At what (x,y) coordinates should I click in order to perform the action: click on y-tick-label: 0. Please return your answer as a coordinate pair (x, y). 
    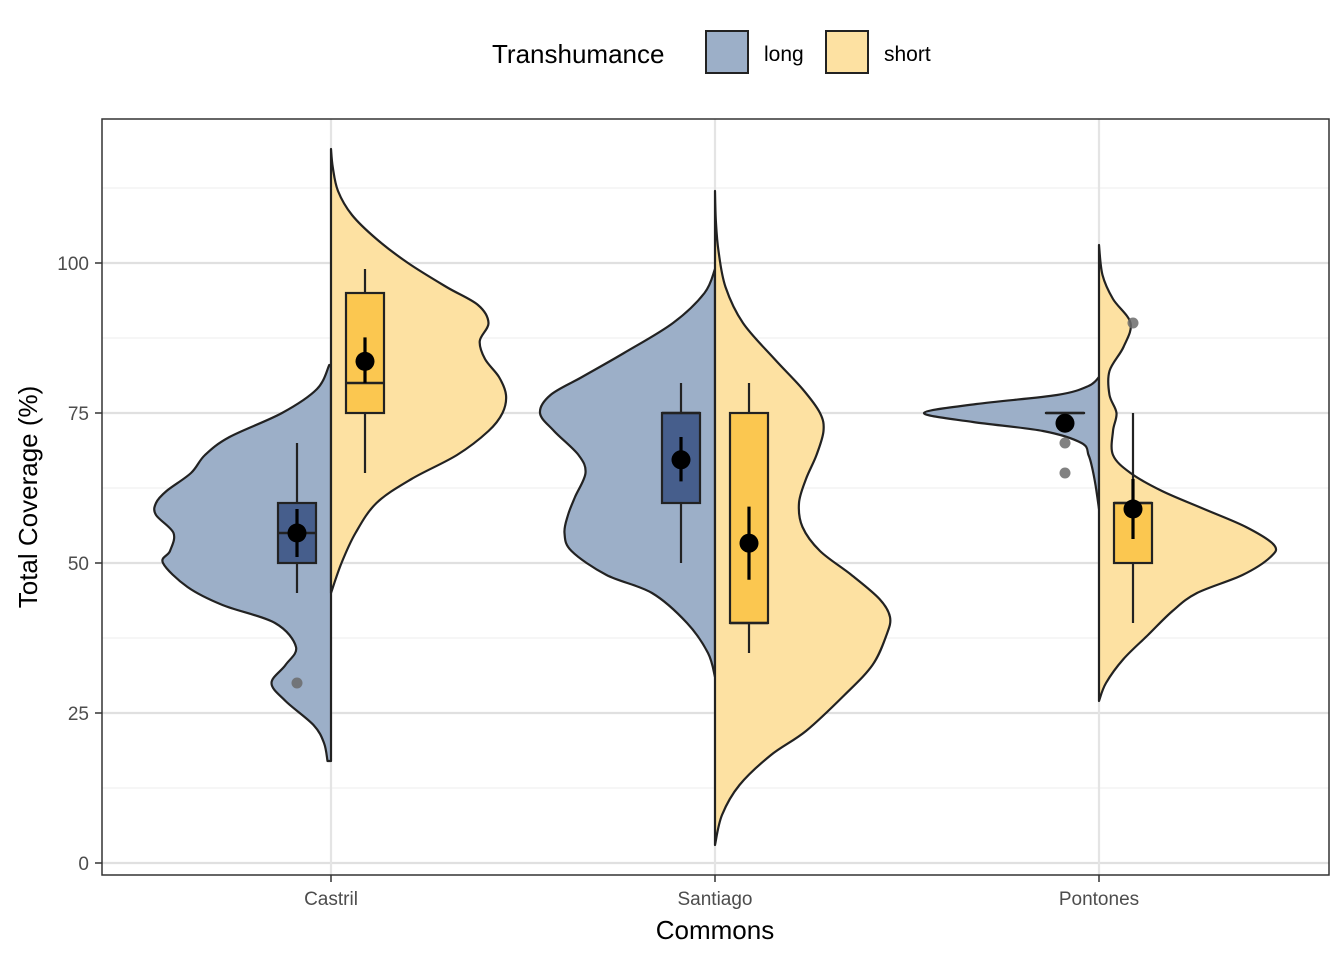
    Looking at the image, I should click on (83, 864).